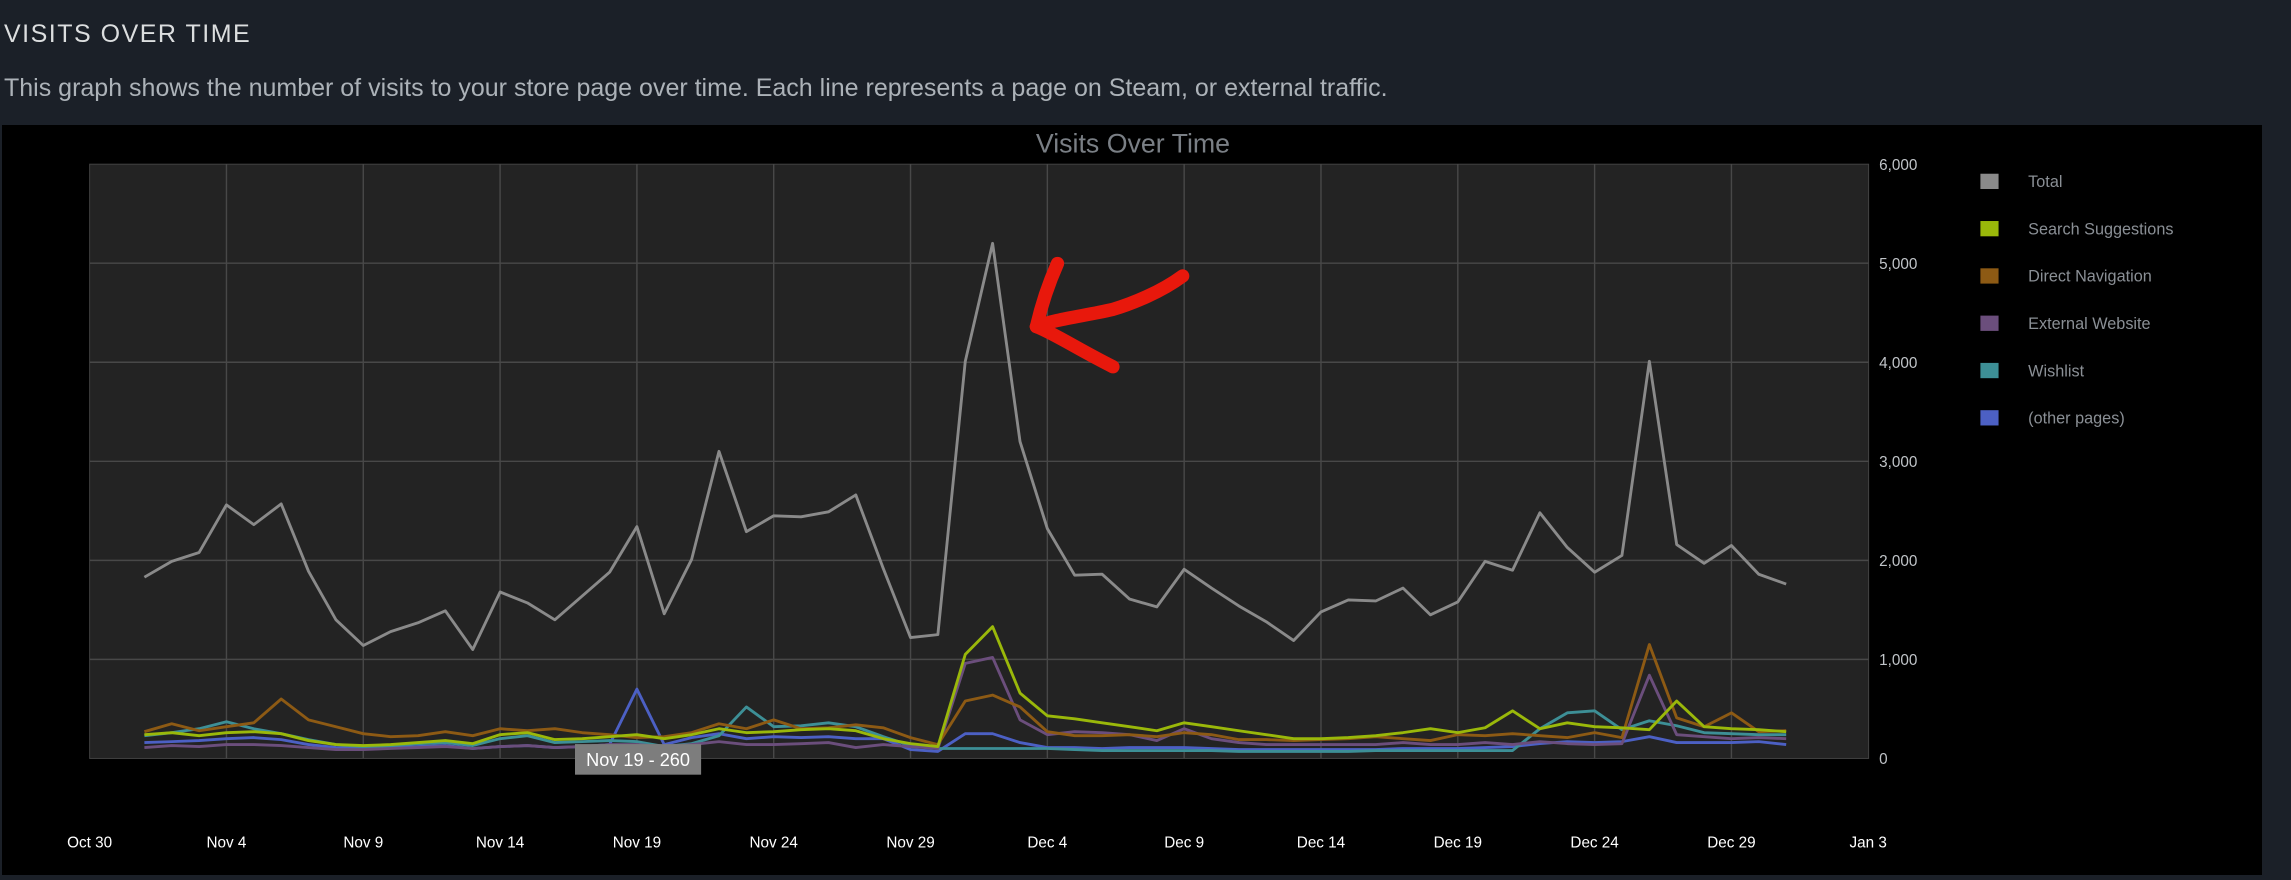 The image size is (2291, 880). Describe the element at coordinates (965, 703) in the screenshot. I see `series-line-external-website` at that location.